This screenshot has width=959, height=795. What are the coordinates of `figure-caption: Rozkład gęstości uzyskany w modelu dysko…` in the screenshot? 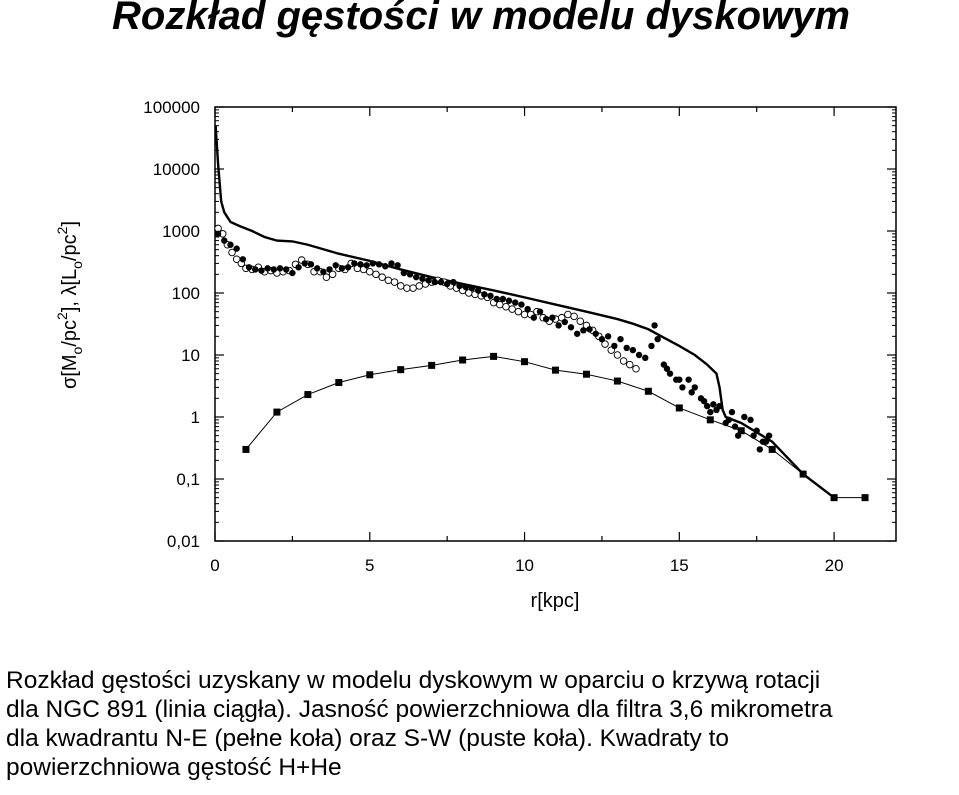 It's located at (481, 724).